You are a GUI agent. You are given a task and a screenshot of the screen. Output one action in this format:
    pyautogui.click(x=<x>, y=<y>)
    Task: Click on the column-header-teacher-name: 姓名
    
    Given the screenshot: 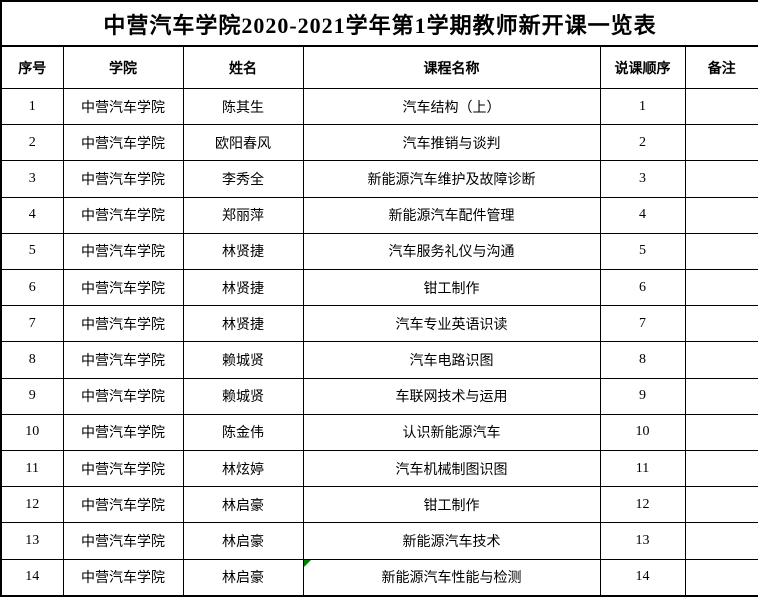 What is the action you would take?
    pyautogui.click(x=243, y=67)
    